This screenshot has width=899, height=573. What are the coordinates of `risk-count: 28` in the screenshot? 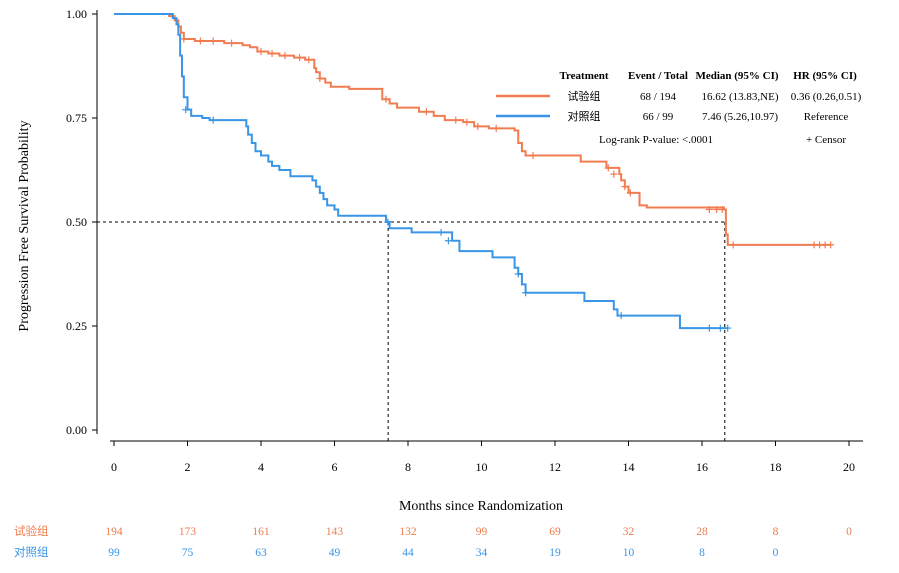 It's located at (702, 532).